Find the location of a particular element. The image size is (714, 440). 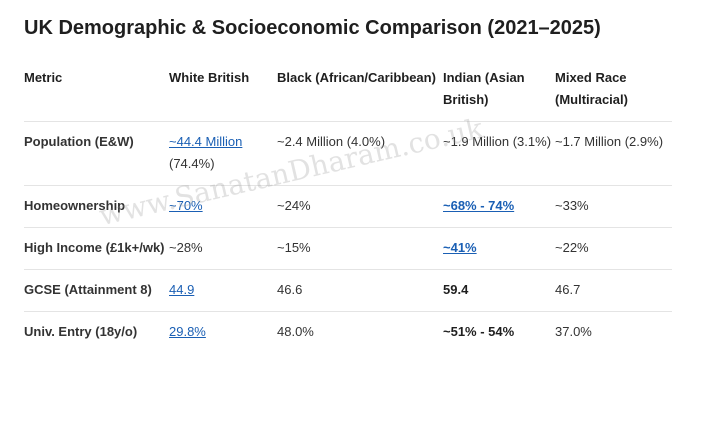

white-british-cell: 44.9 is located at coordinates (223, 290).